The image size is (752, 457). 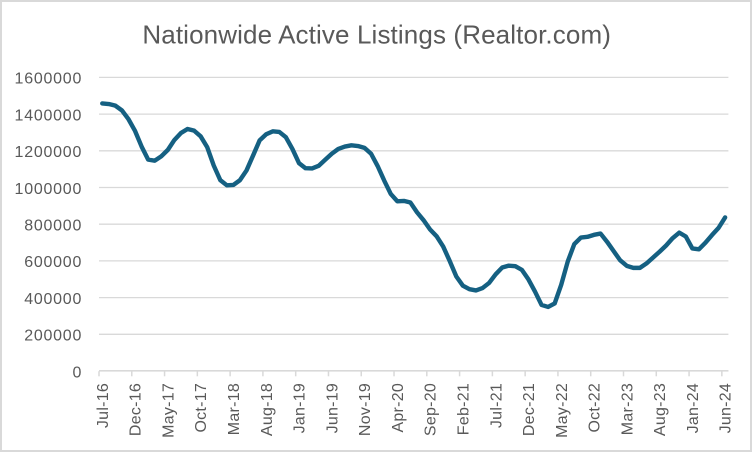 What do you see at coordinates (529, 409) in the screenshot?
I see `svg-text: Dec-21` at bounding box center [529, 409].